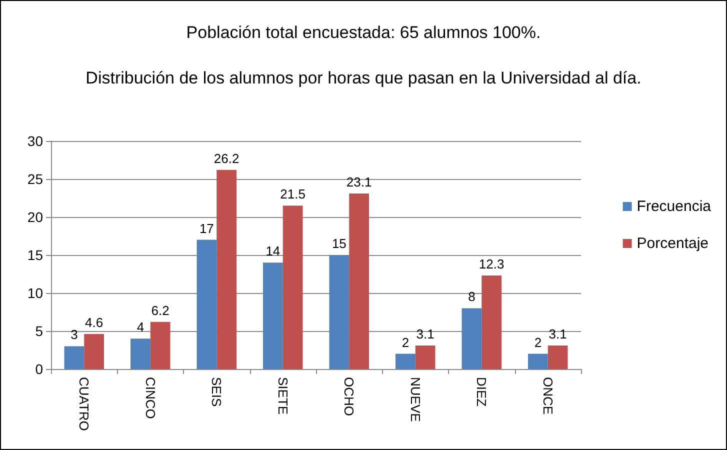 Image resolution: width=727 pixels, height=450 pixels. What do you see at coordinates (364, 78) in the screenshot?
I see `chart-subtitle: Distribución de los alumnos por horas que pasan en la Universidad al día.` at bounding box center [364, 78].